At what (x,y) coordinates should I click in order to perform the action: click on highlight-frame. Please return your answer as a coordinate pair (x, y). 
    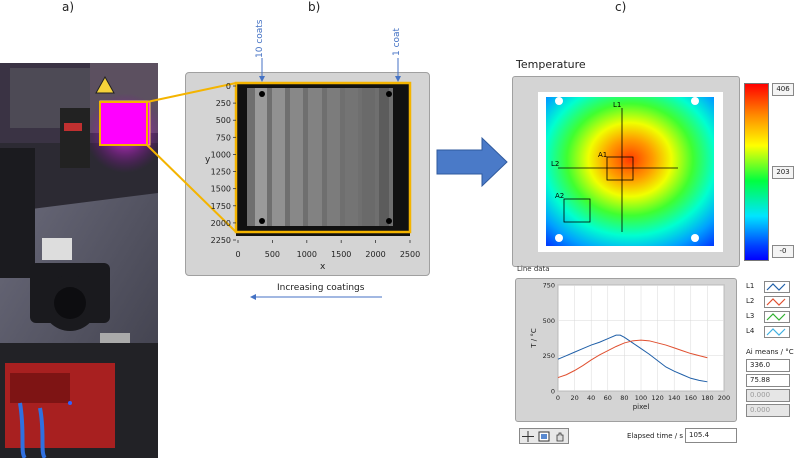
    Looking at the image, I should click on (323, 157).